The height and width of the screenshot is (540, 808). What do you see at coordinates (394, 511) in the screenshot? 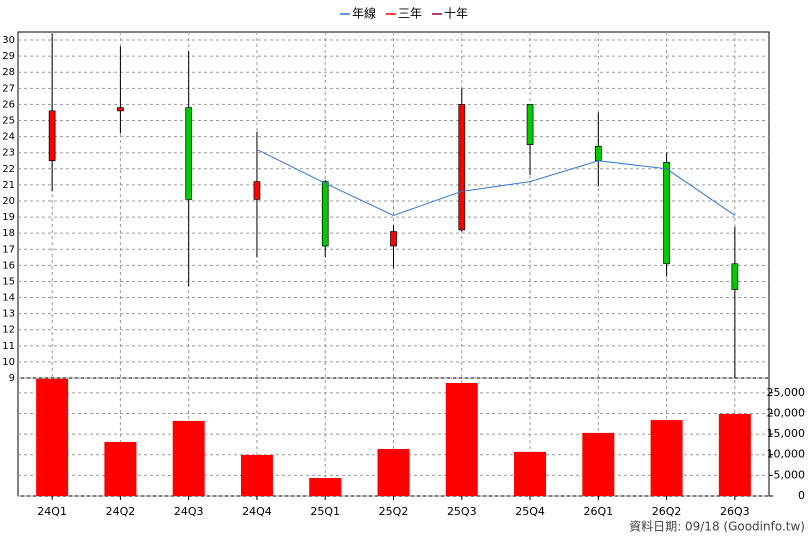
I see `x-tick-label: 25Q2` at bounding box center [394, 511].